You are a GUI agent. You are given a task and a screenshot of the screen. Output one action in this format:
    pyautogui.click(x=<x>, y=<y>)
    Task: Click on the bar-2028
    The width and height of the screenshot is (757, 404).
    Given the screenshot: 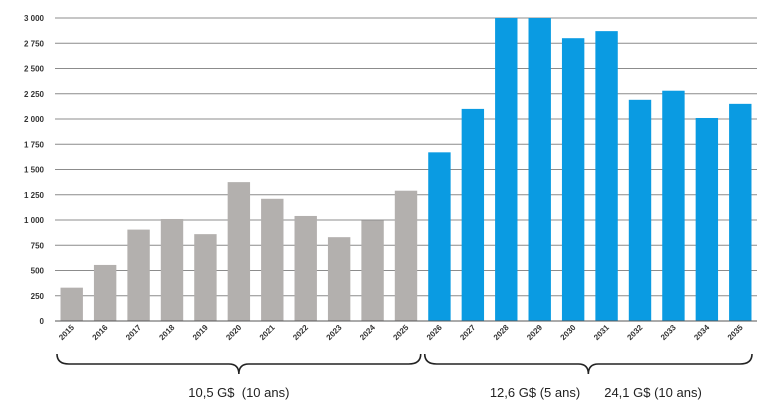 What is the action you would take?
    pyautogui.click(x=506, y=169)
    